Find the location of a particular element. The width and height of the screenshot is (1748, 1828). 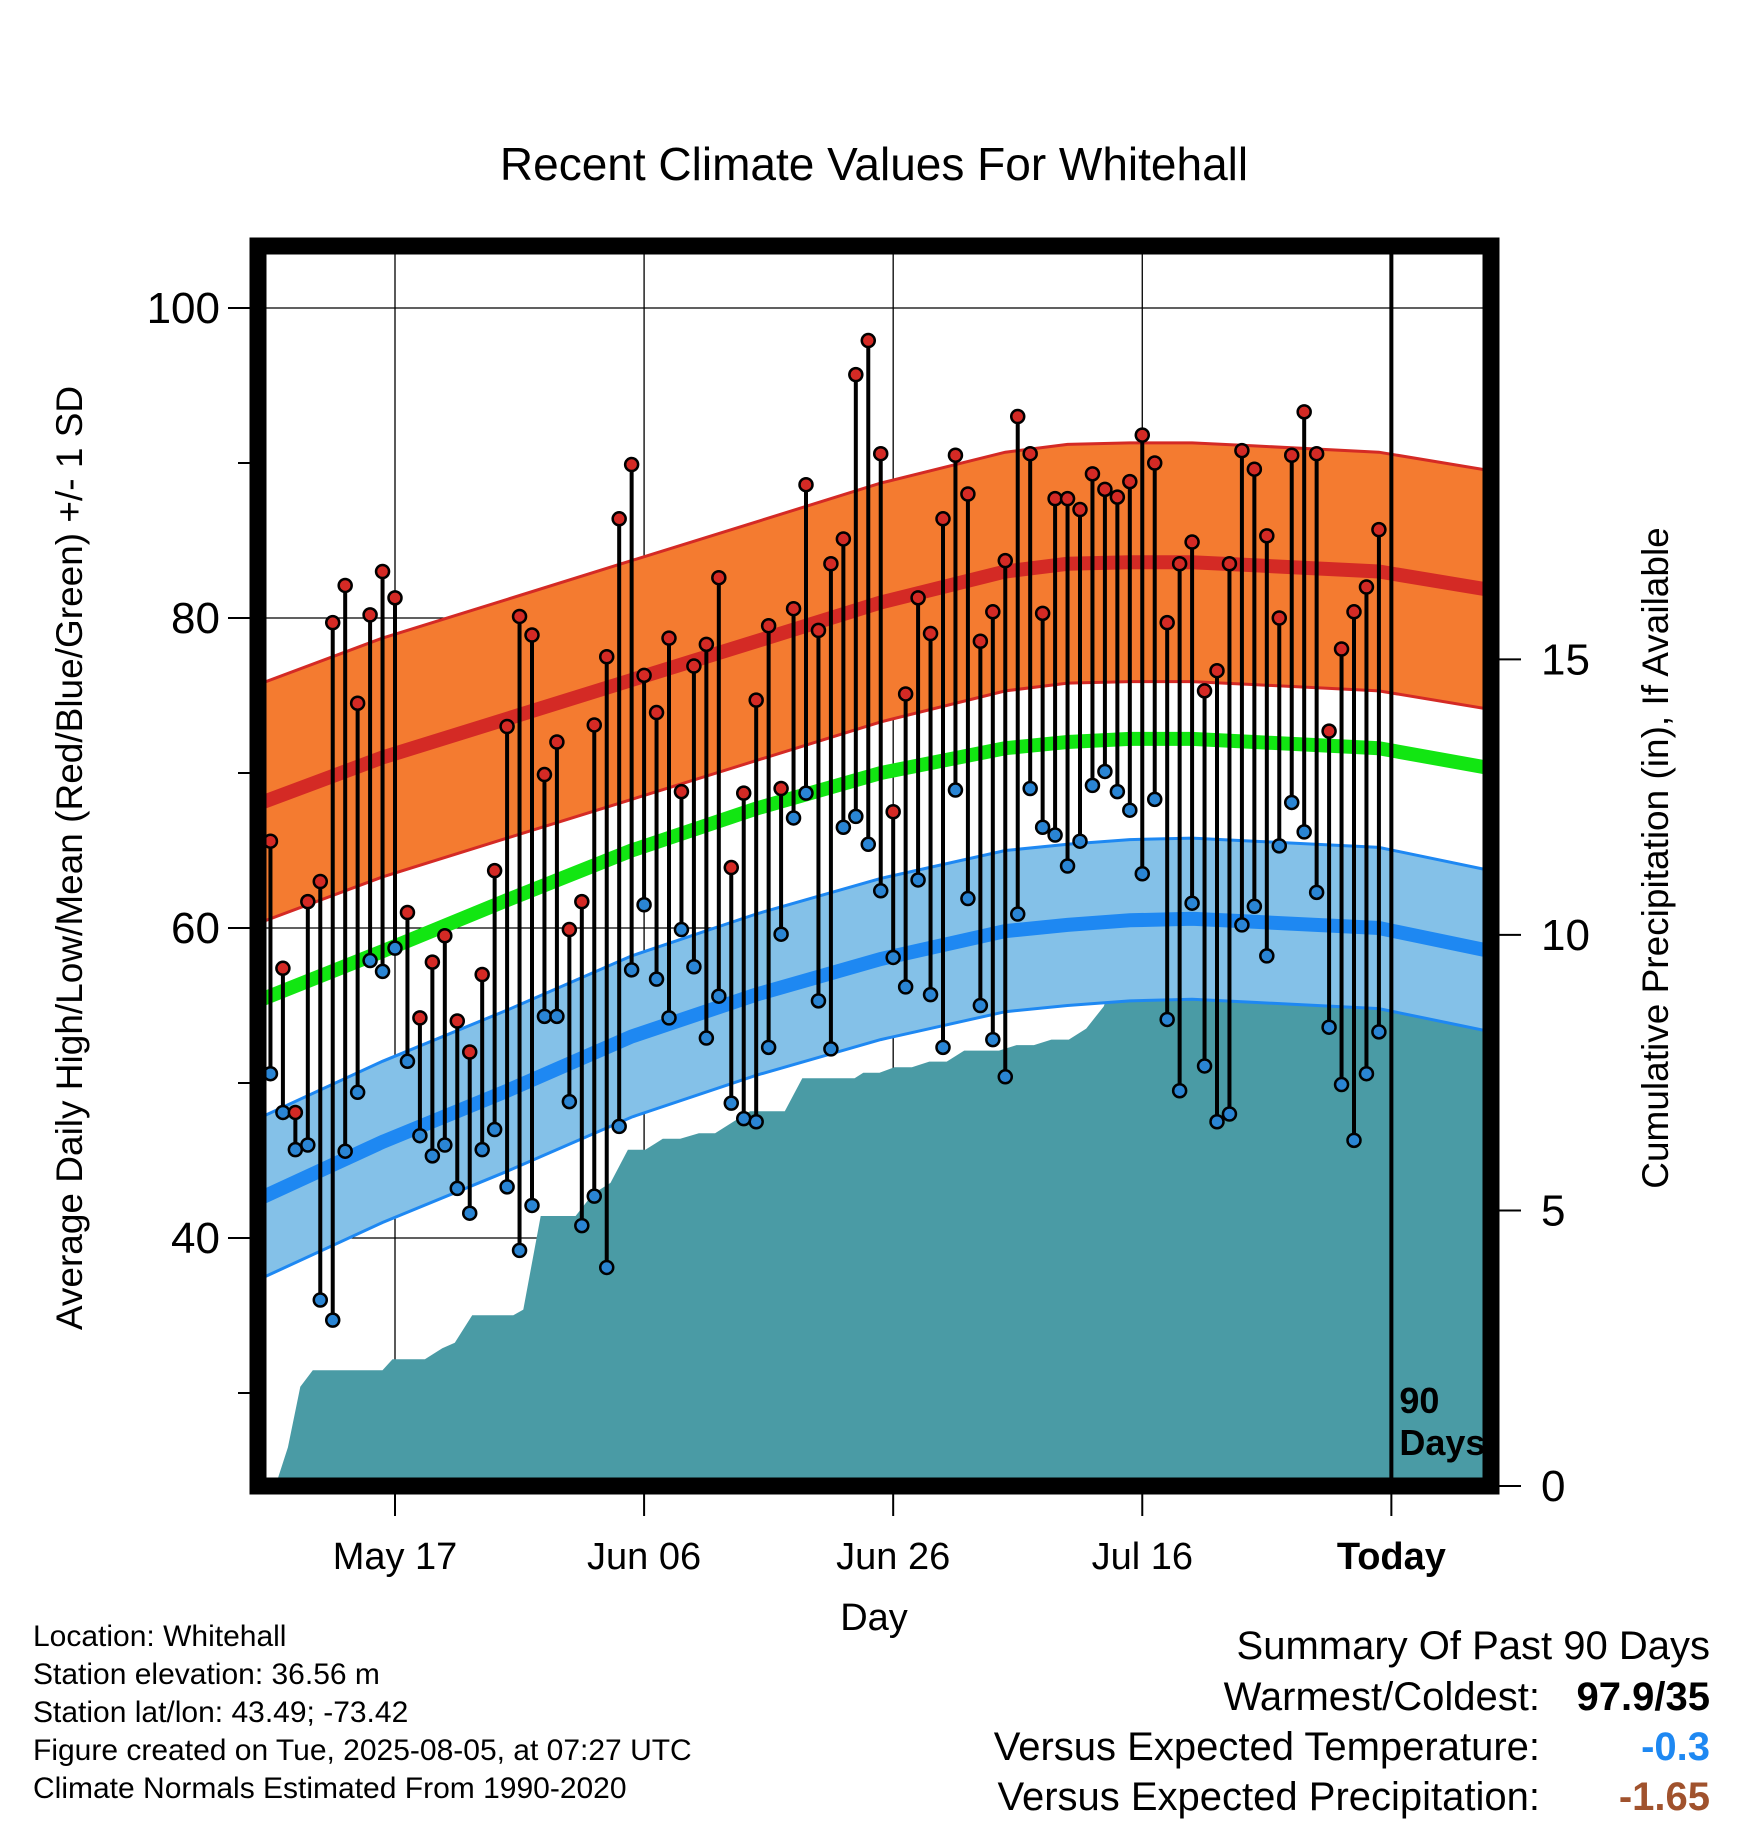

summary-precip: Versus Expected Precipitation: -1.65 is located at coordinates (1352, 1797).